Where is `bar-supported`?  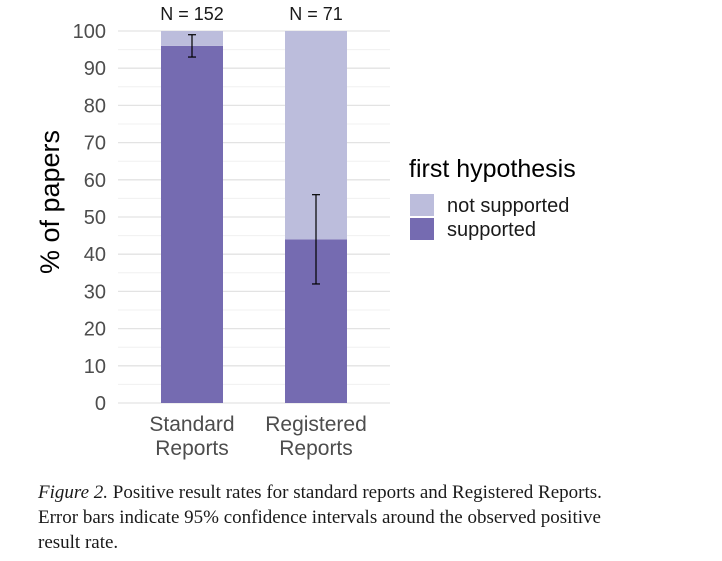
bar-supported is located at coordinates (192, 224).